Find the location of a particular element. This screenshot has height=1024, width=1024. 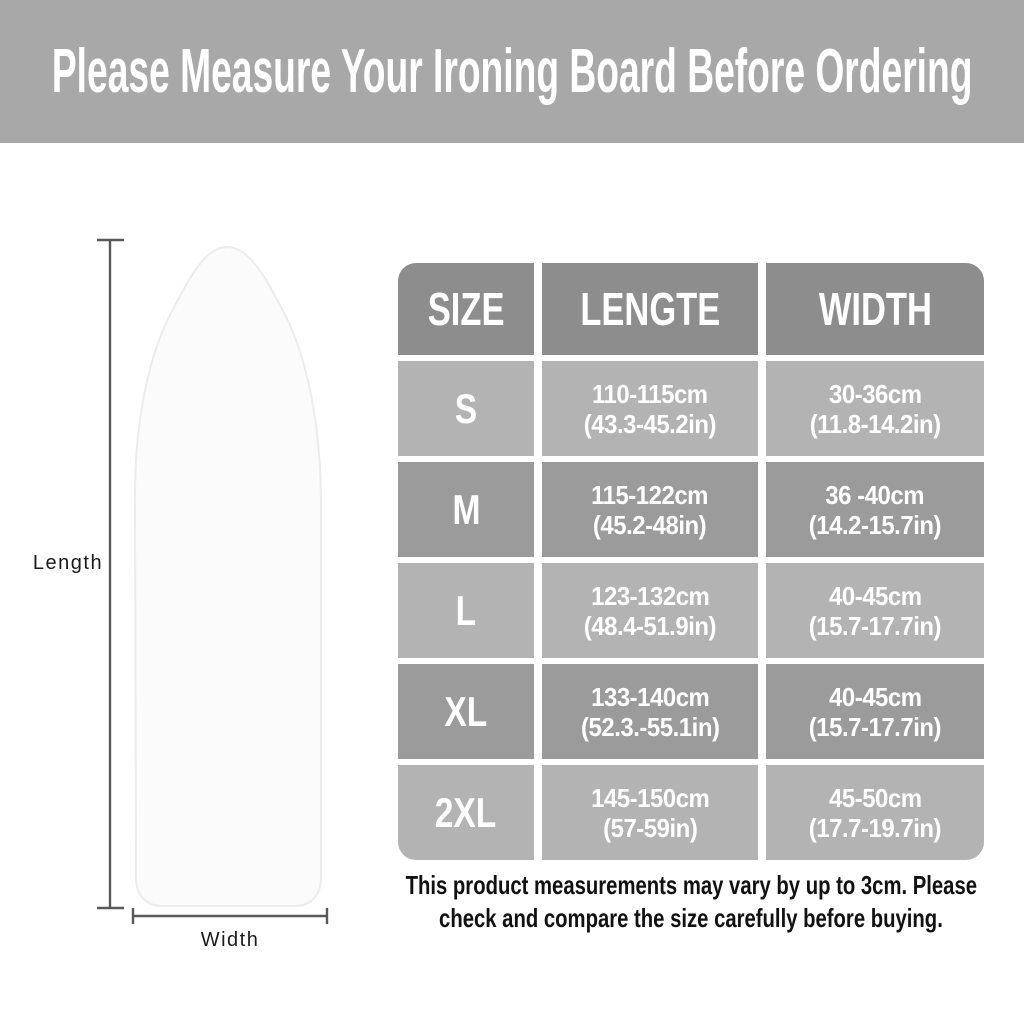

table-cell-length-l: 123-132cm (48.4-51.9in) is located at coordinates (650, 610).